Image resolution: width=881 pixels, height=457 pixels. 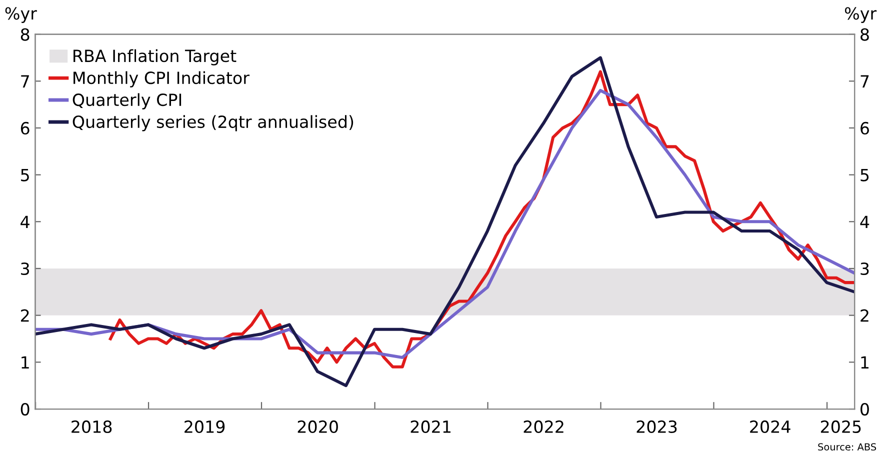 What do you see at coordinates (25, 362) in the screenshot?
I see `y-tick-label: 1` at bounding box center [25, 362].